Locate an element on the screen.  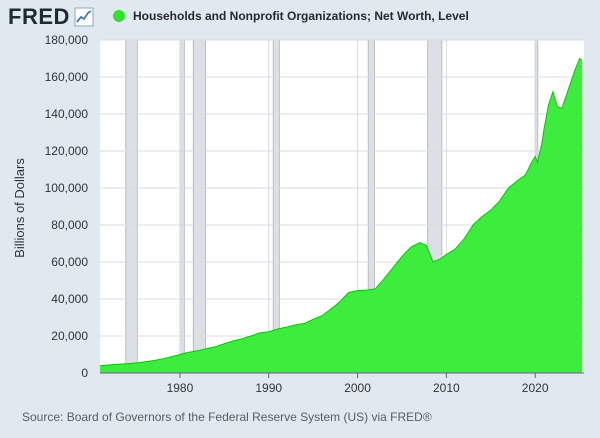
x-tick-label: 1990 is located at coordinates (268, 388).